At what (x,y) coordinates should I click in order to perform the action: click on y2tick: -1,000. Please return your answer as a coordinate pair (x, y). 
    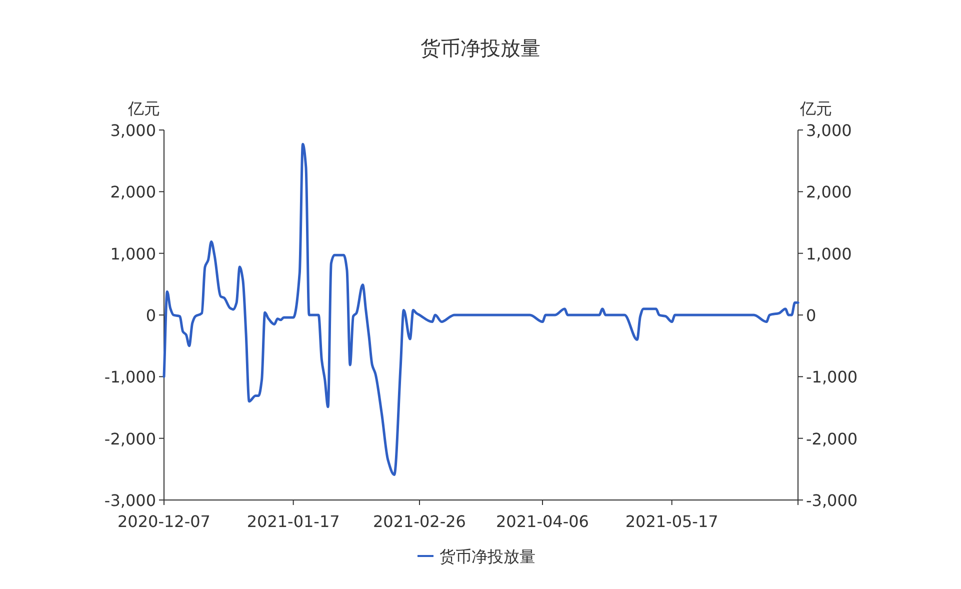
    Looking at the image, I should click on (832, 377).